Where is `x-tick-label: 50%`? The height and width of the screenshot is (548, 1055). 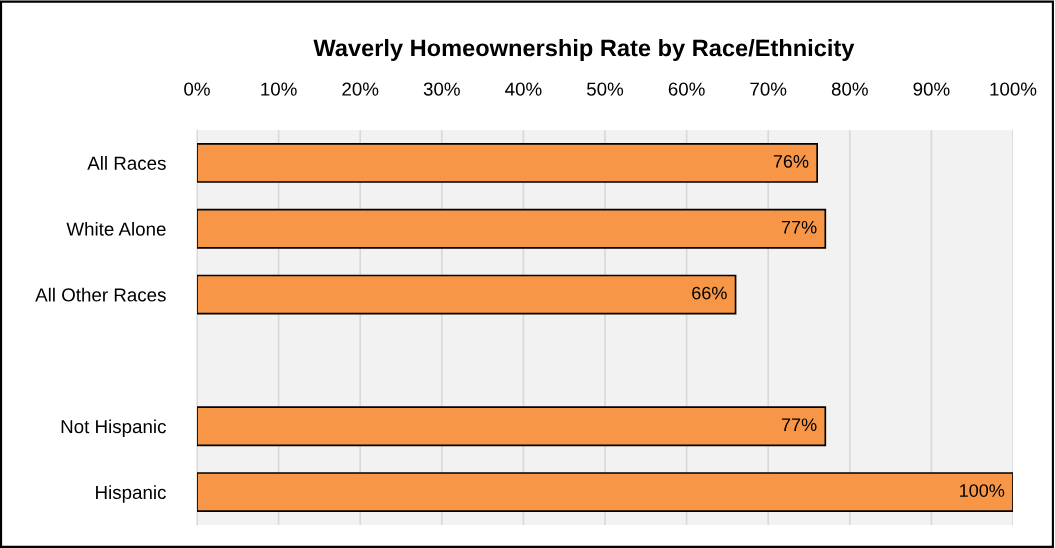
x-tick-label: 50% is located at coordinates (605, 89).